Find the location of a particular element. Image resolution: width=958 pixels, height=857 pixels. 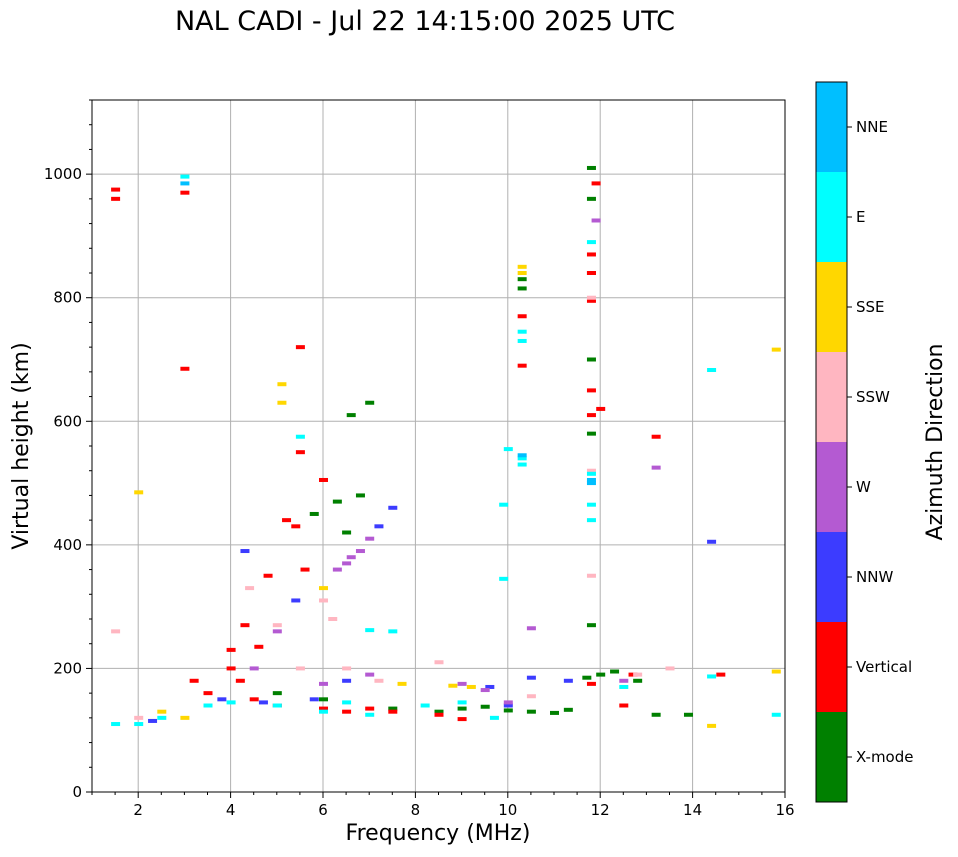

y-tick-label: 1000 is located at coordinates (63, 174).